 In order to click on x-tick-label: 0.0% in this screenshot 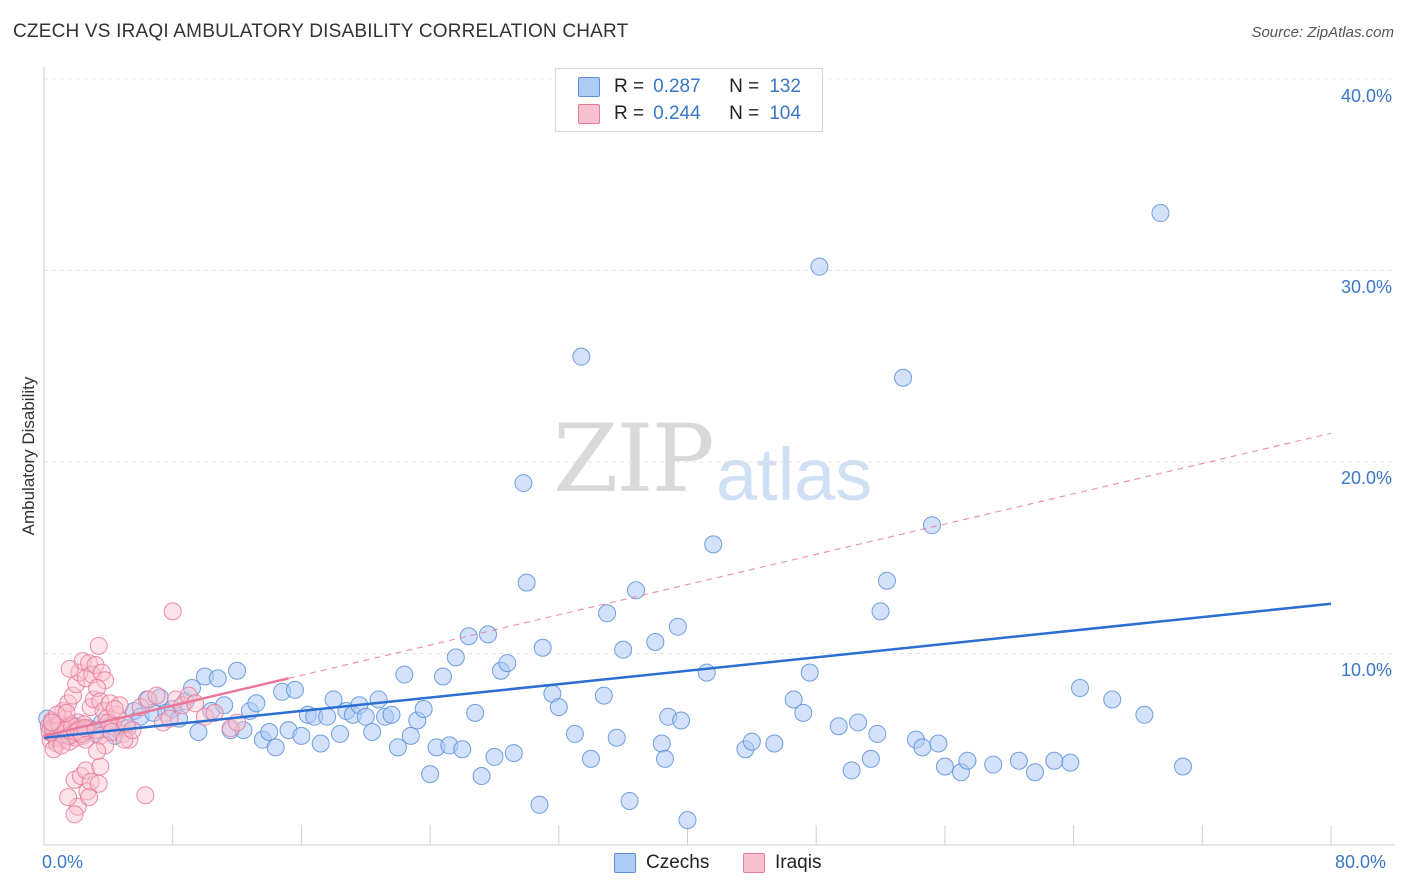, I will do `click(63, 862)`.